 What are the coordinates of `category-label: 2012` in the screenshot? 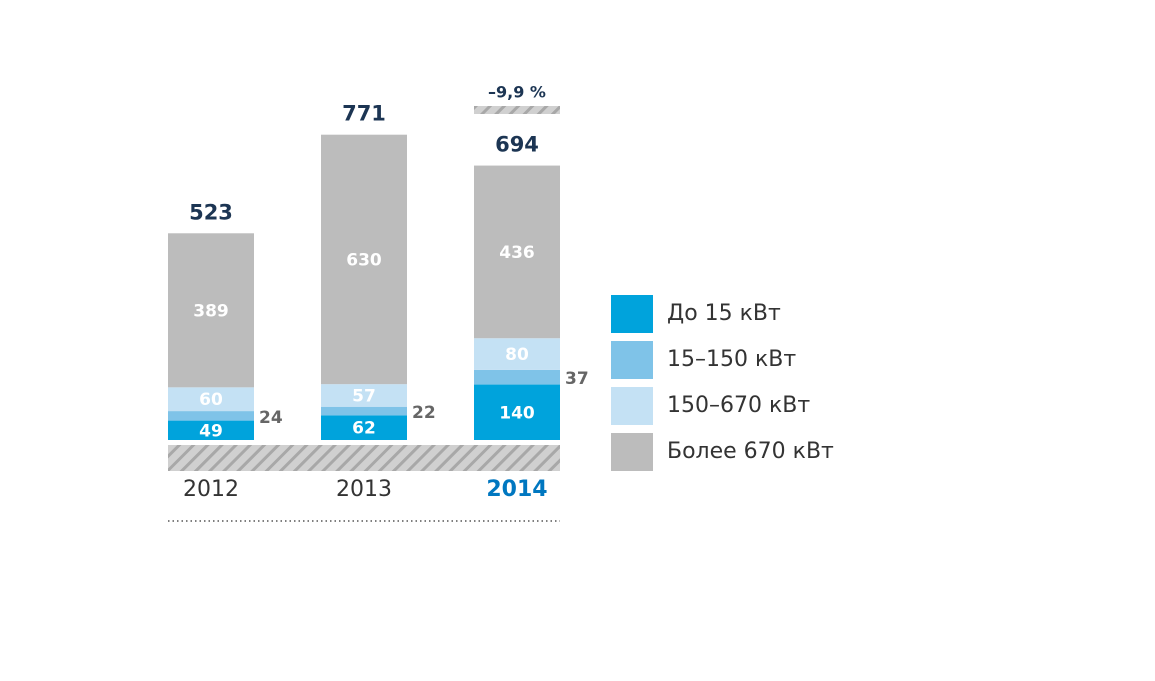 It's located at (211, 489).